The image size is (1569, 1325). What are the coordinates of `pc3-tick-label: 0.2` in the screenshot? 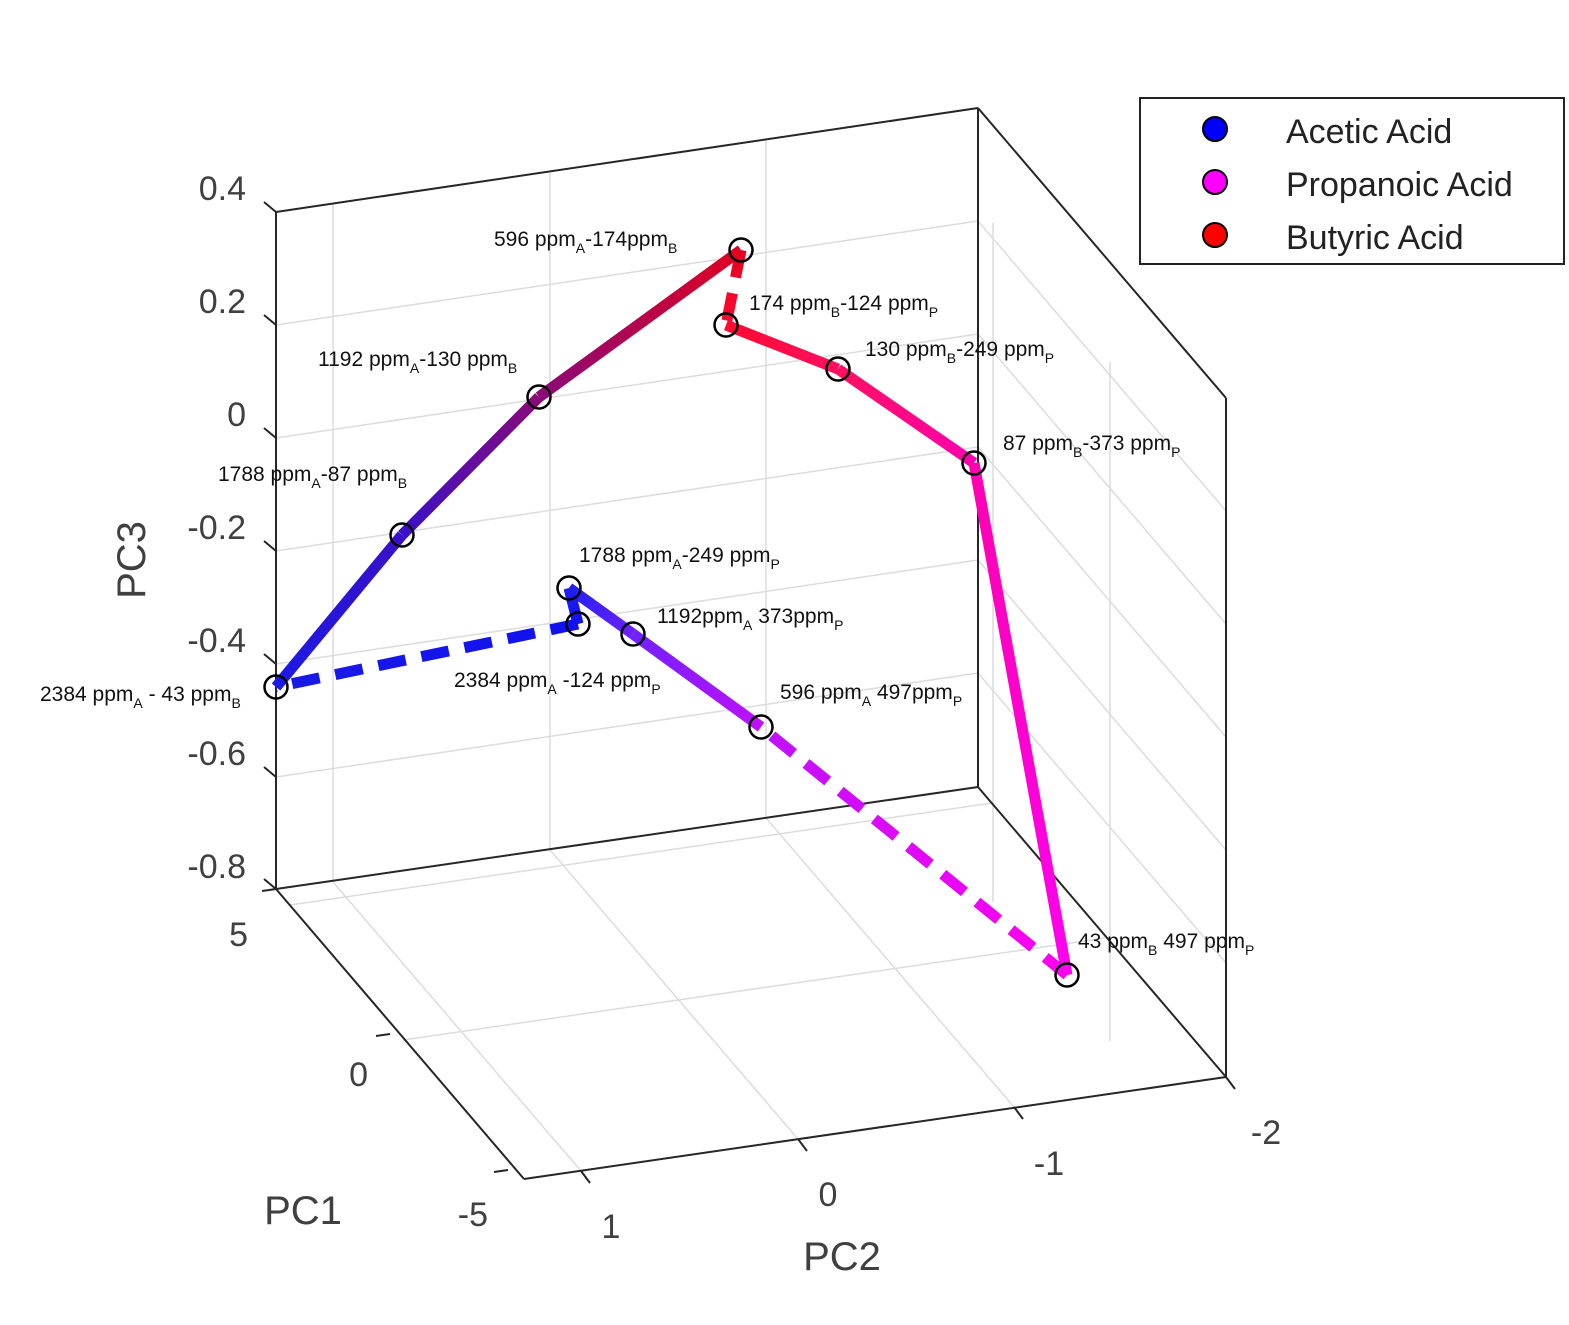 It's located at (222, 302).